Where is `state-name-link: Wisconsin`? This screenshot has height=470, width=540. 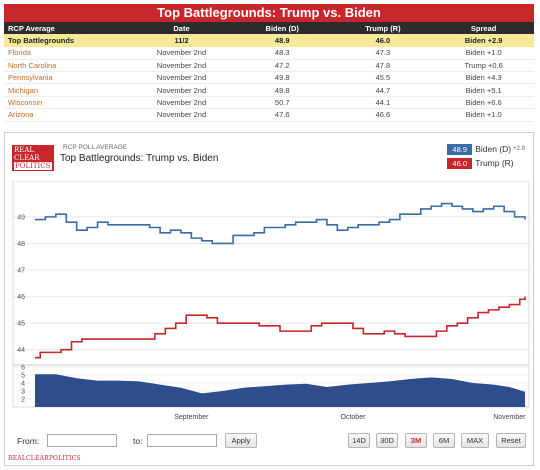
state-name-link: Wisconsin is located at coordinates (68, 103).